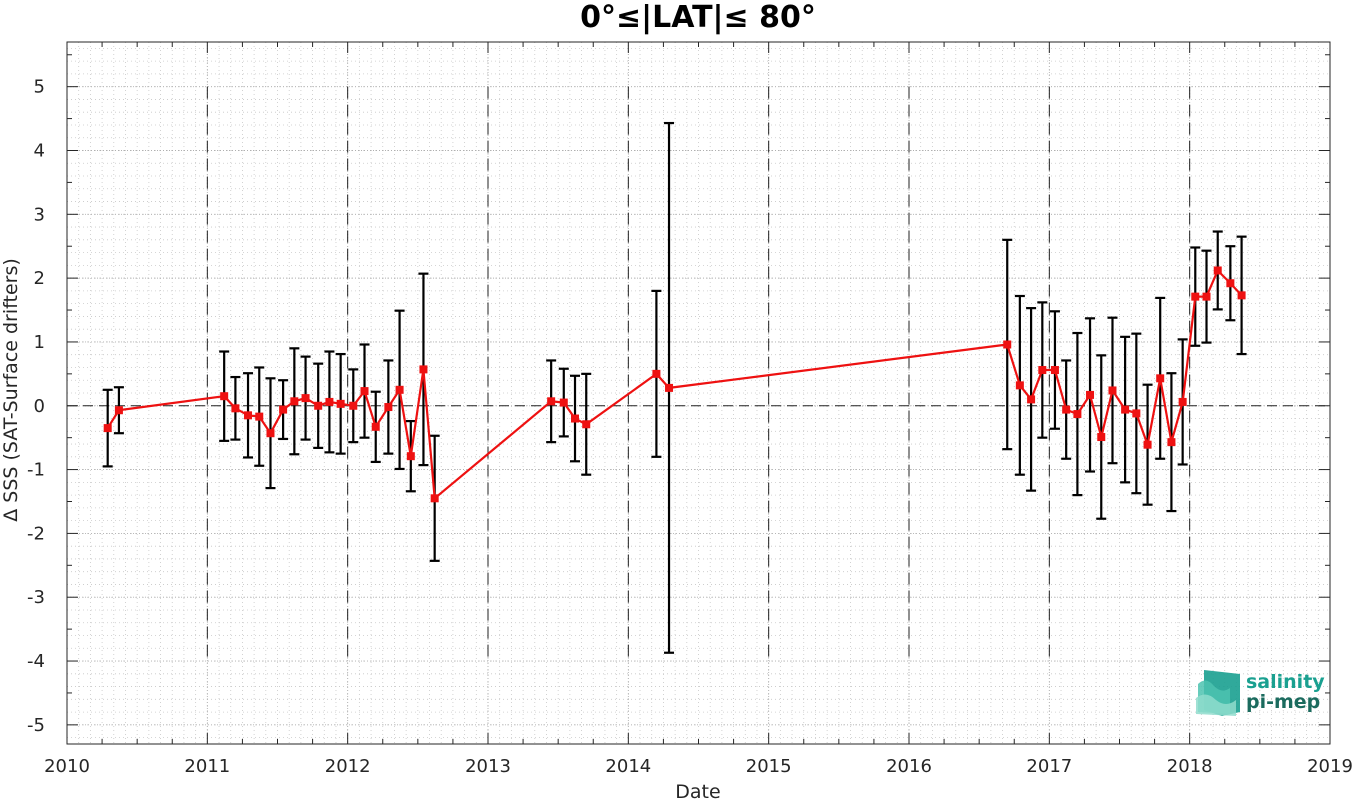 Image resolution: width=1356 pixels, height=801 pixels. I want to click on y-tick-label: -1, so click(36, 470).